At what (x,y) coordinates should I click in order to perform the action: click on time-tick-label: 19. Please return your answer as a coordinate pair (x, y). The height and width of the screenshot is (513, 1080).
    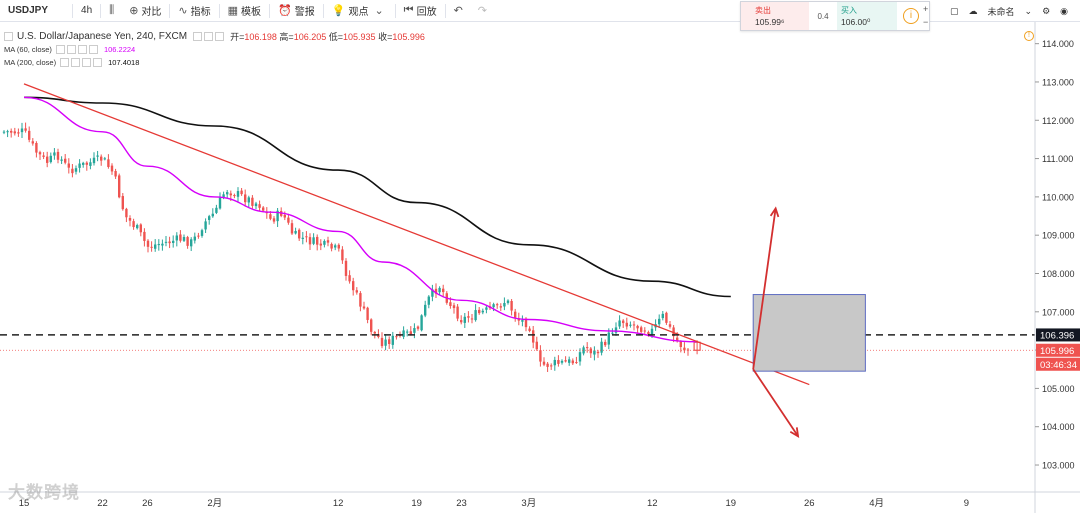
    Looking at the image, I should click on (416, 503).